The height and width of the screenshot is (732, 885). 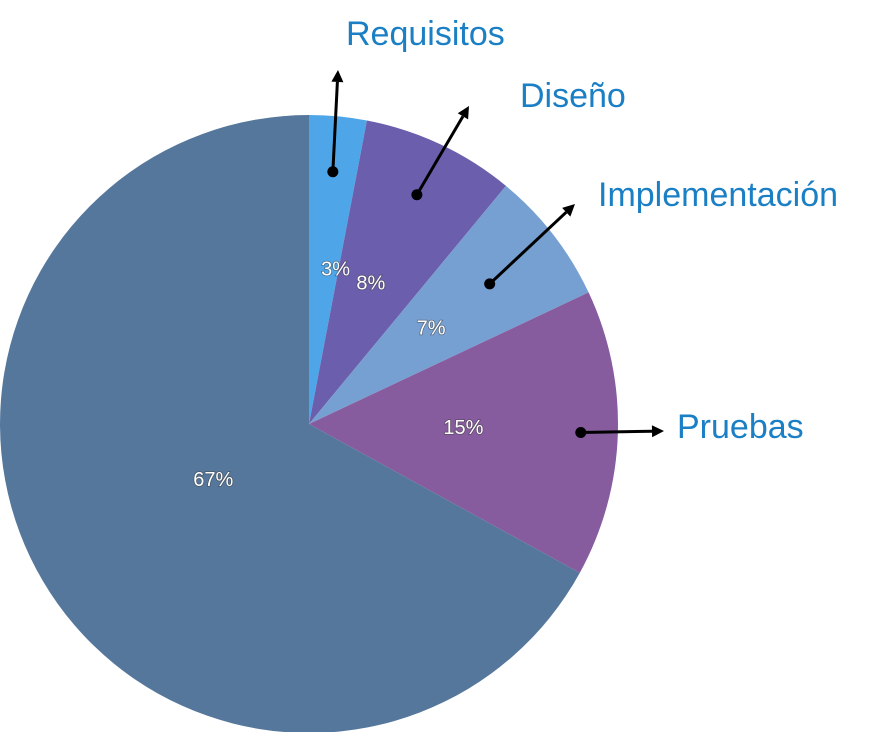 What do you see at coordinates (425, 34) in the screenshot?
I see `category-label: Requisitos` at bounding box center [425, 34].